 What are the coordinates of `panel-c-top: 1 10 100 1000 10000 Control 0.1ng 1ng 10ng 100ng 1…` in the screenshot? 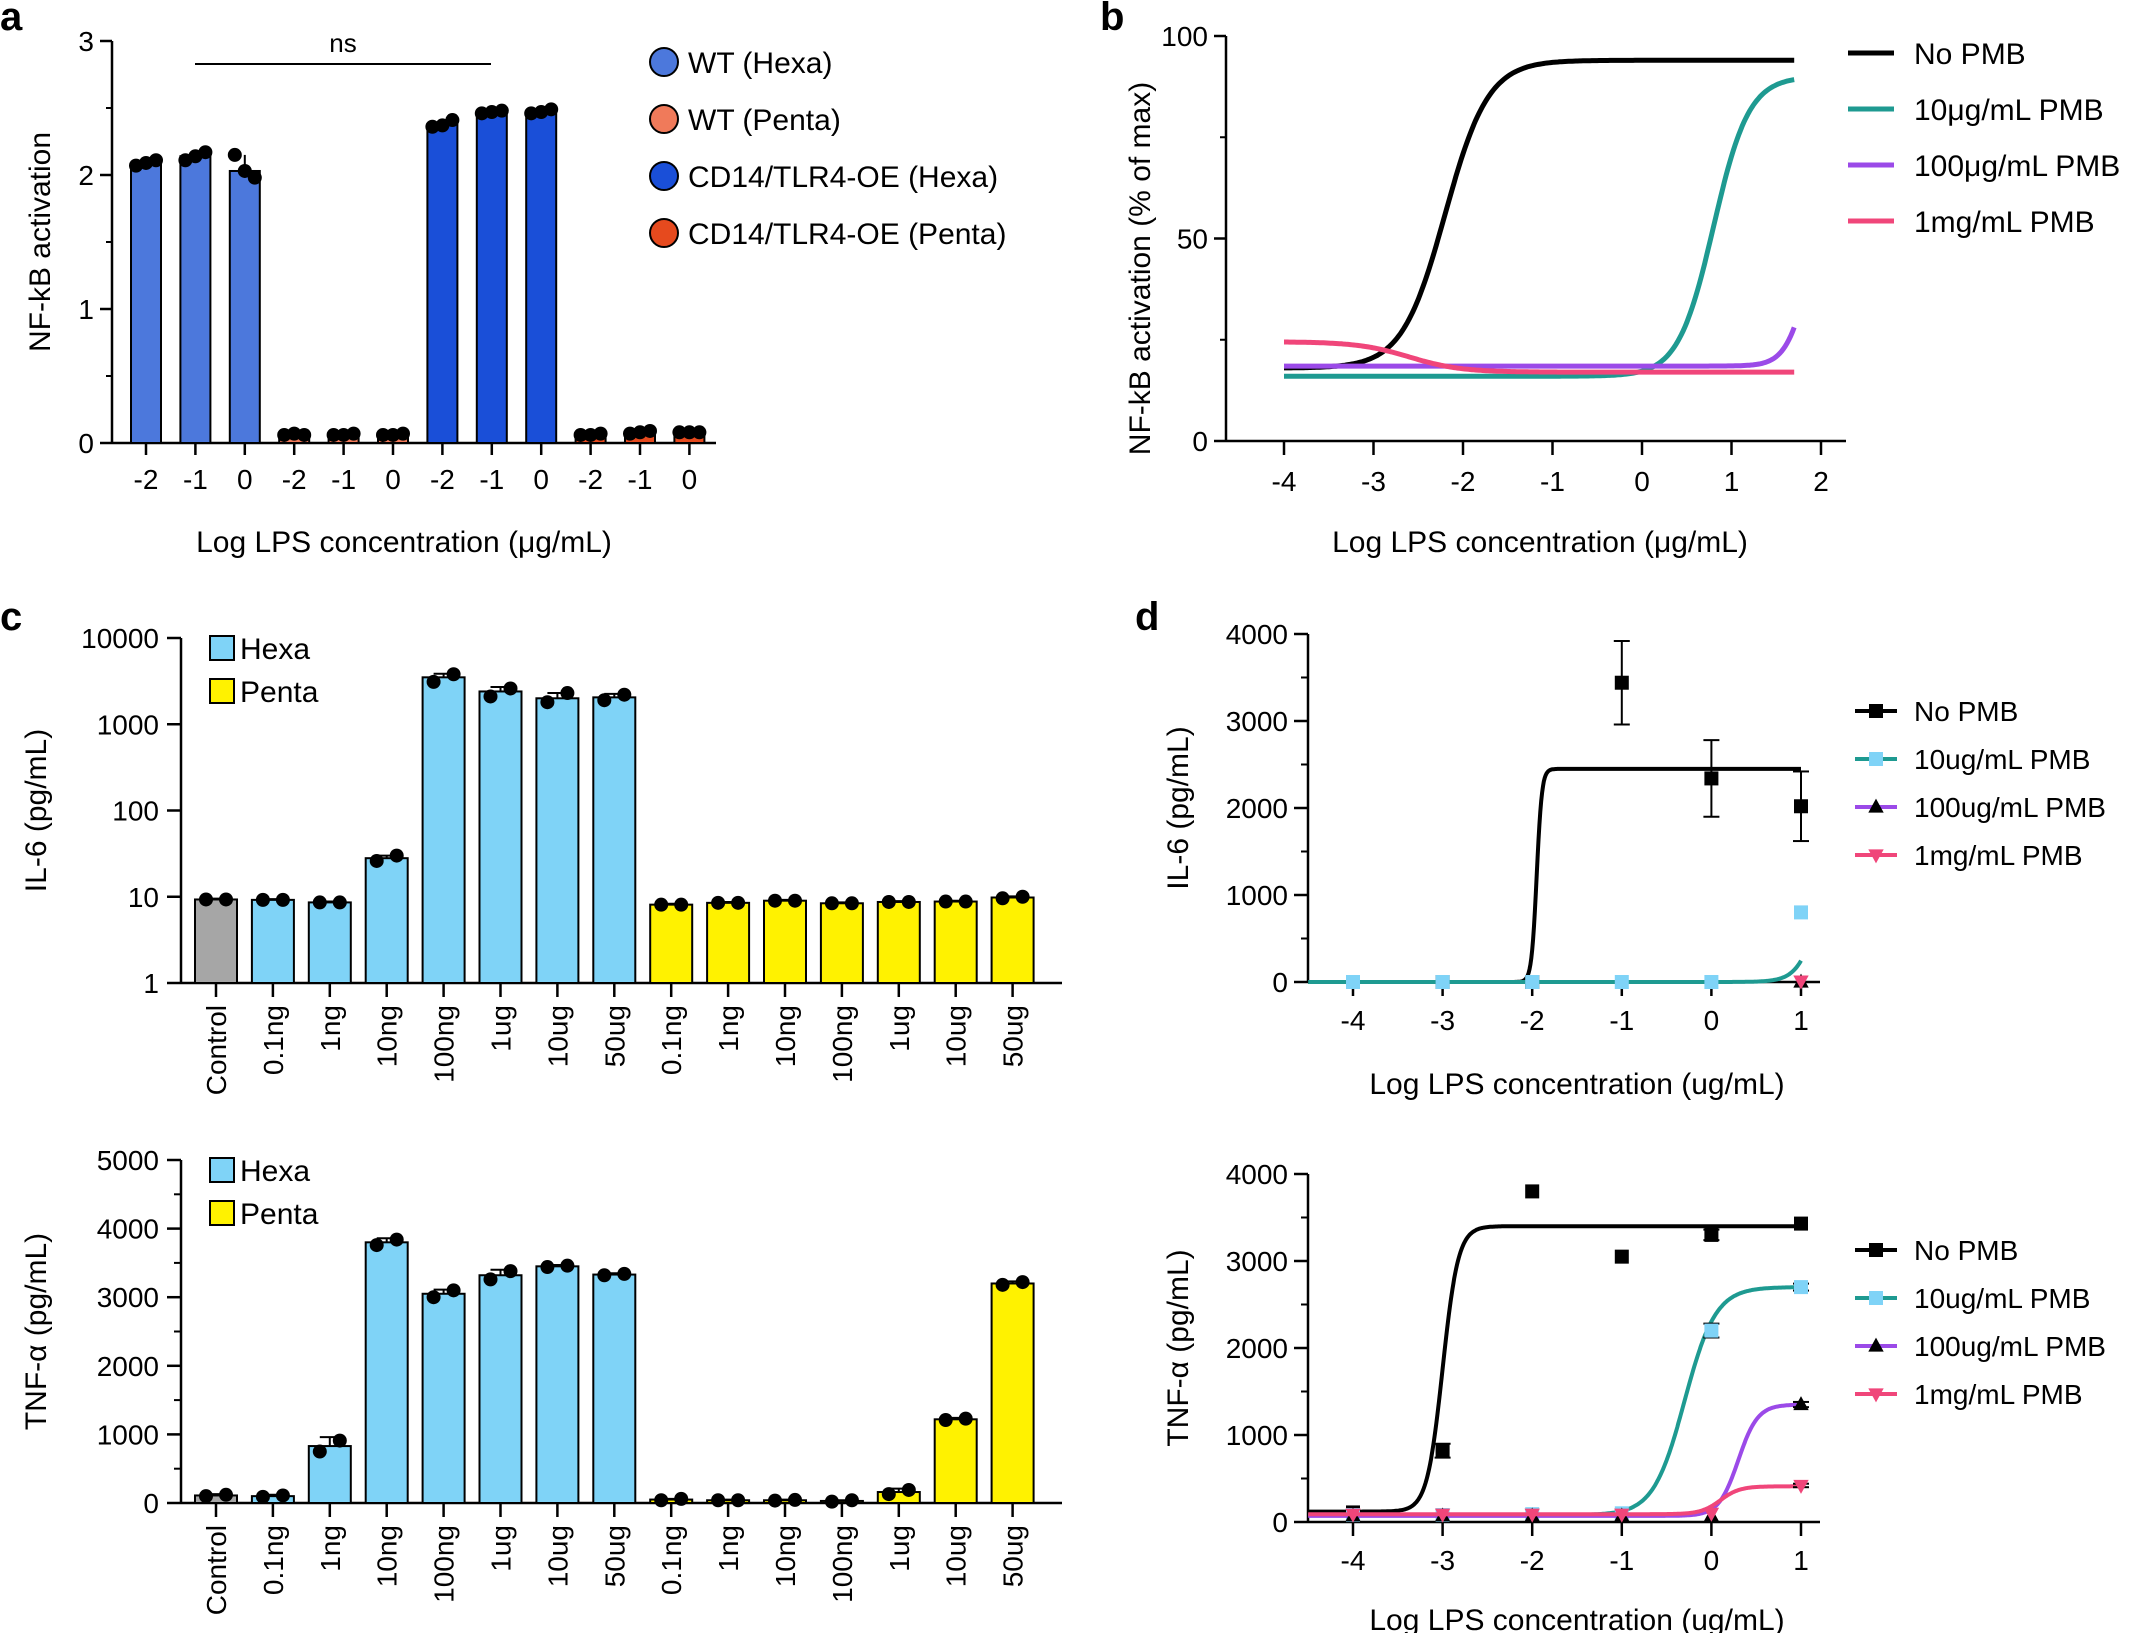 It's located at (541, 859).